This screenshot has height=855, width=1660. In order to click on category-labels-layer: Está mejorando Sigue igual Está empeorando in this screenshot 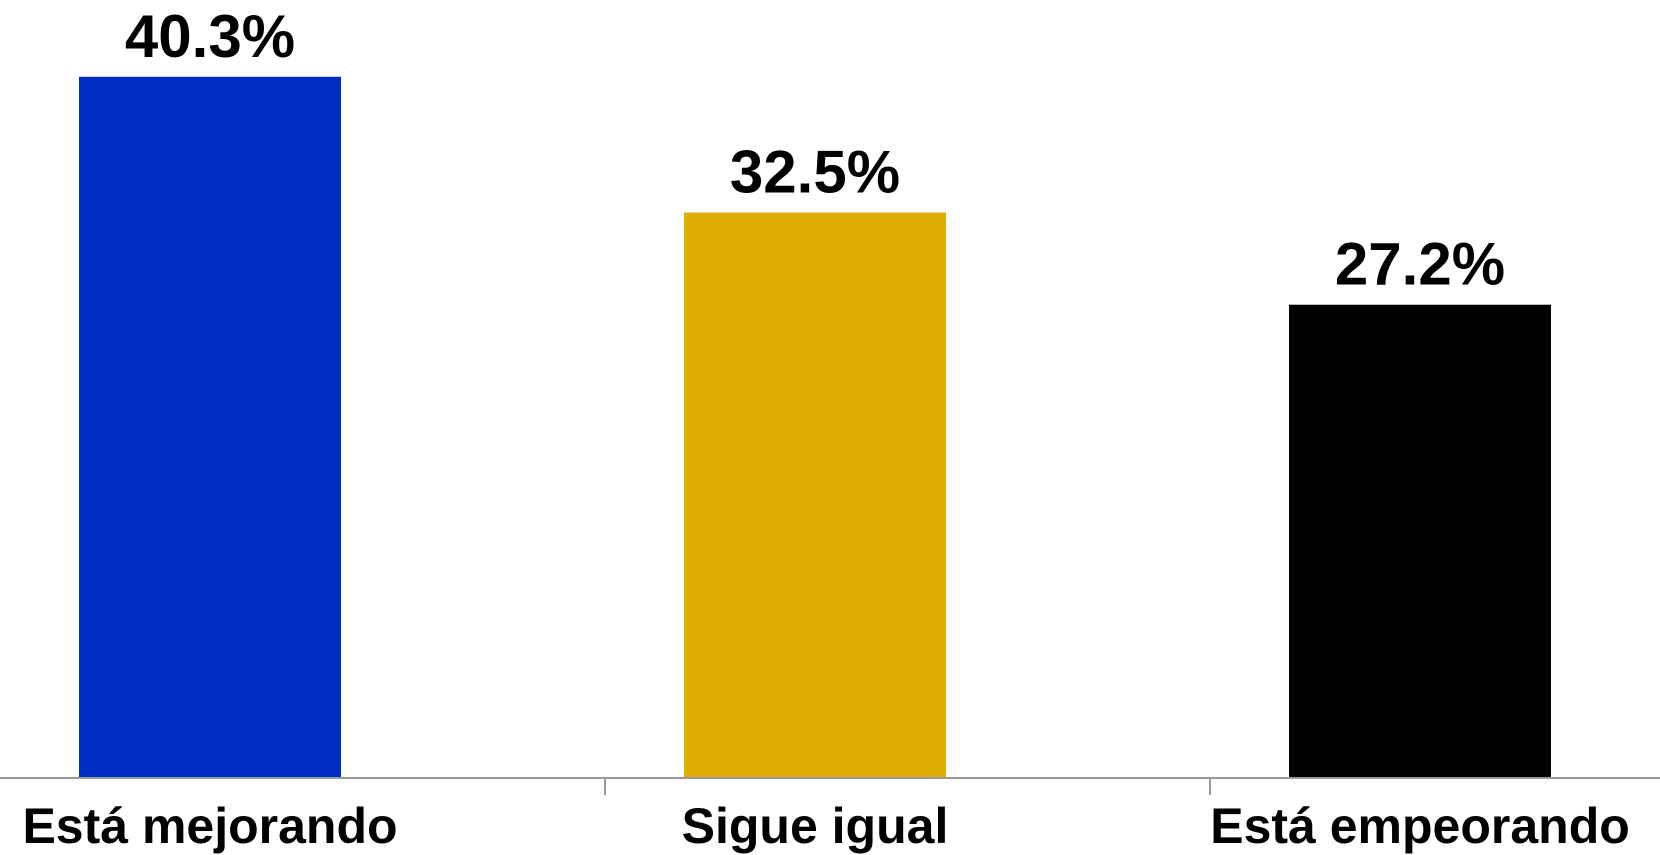, I will do `click(825, 826)`.